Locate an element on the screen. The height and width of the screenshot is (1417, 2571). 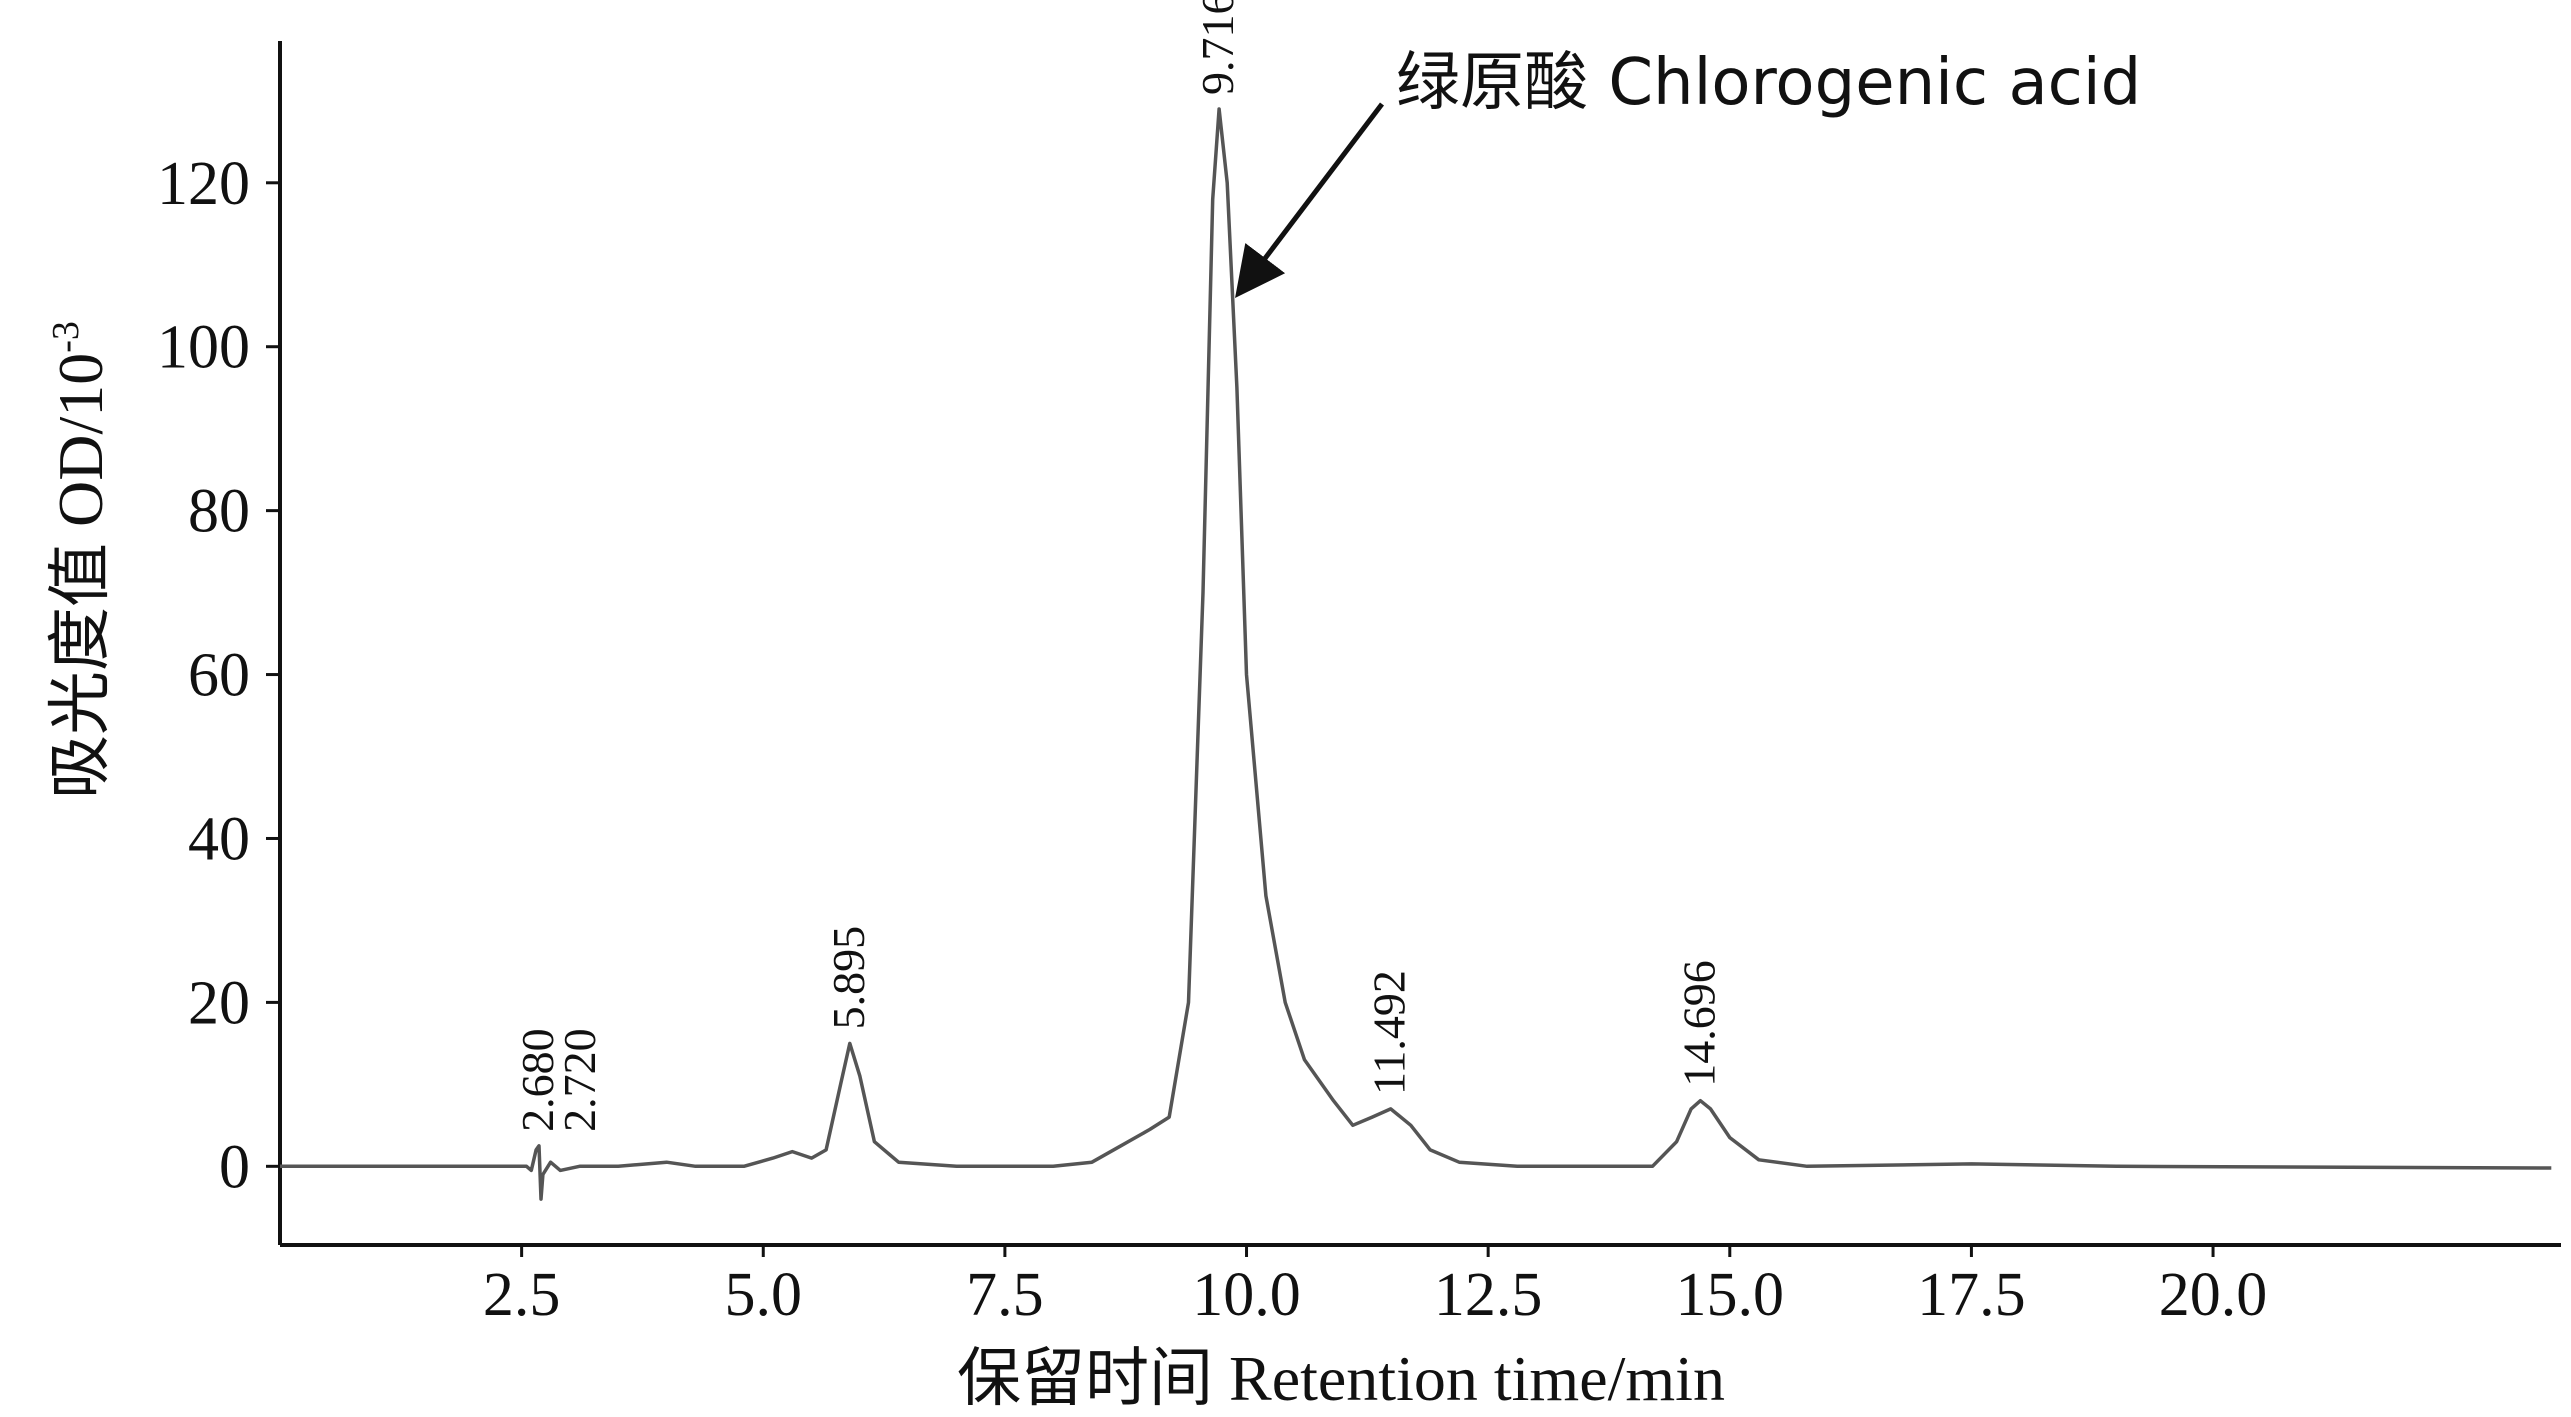
x-tick-label: 20.0 is located at coordinates (2213, 1295).